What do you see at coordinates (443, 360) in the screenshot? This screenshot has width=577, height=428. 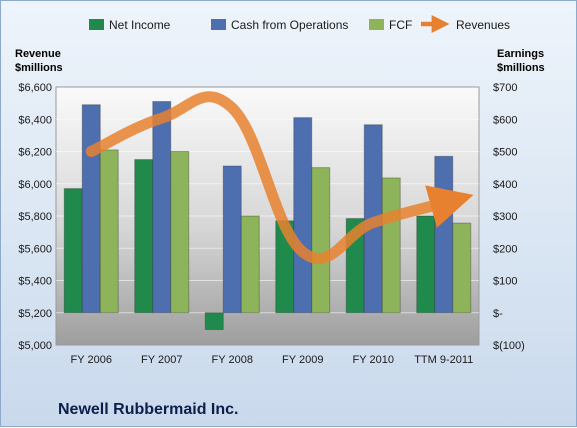 I see `category-label: TTM 9-2011` at bounding box center [443, 360].